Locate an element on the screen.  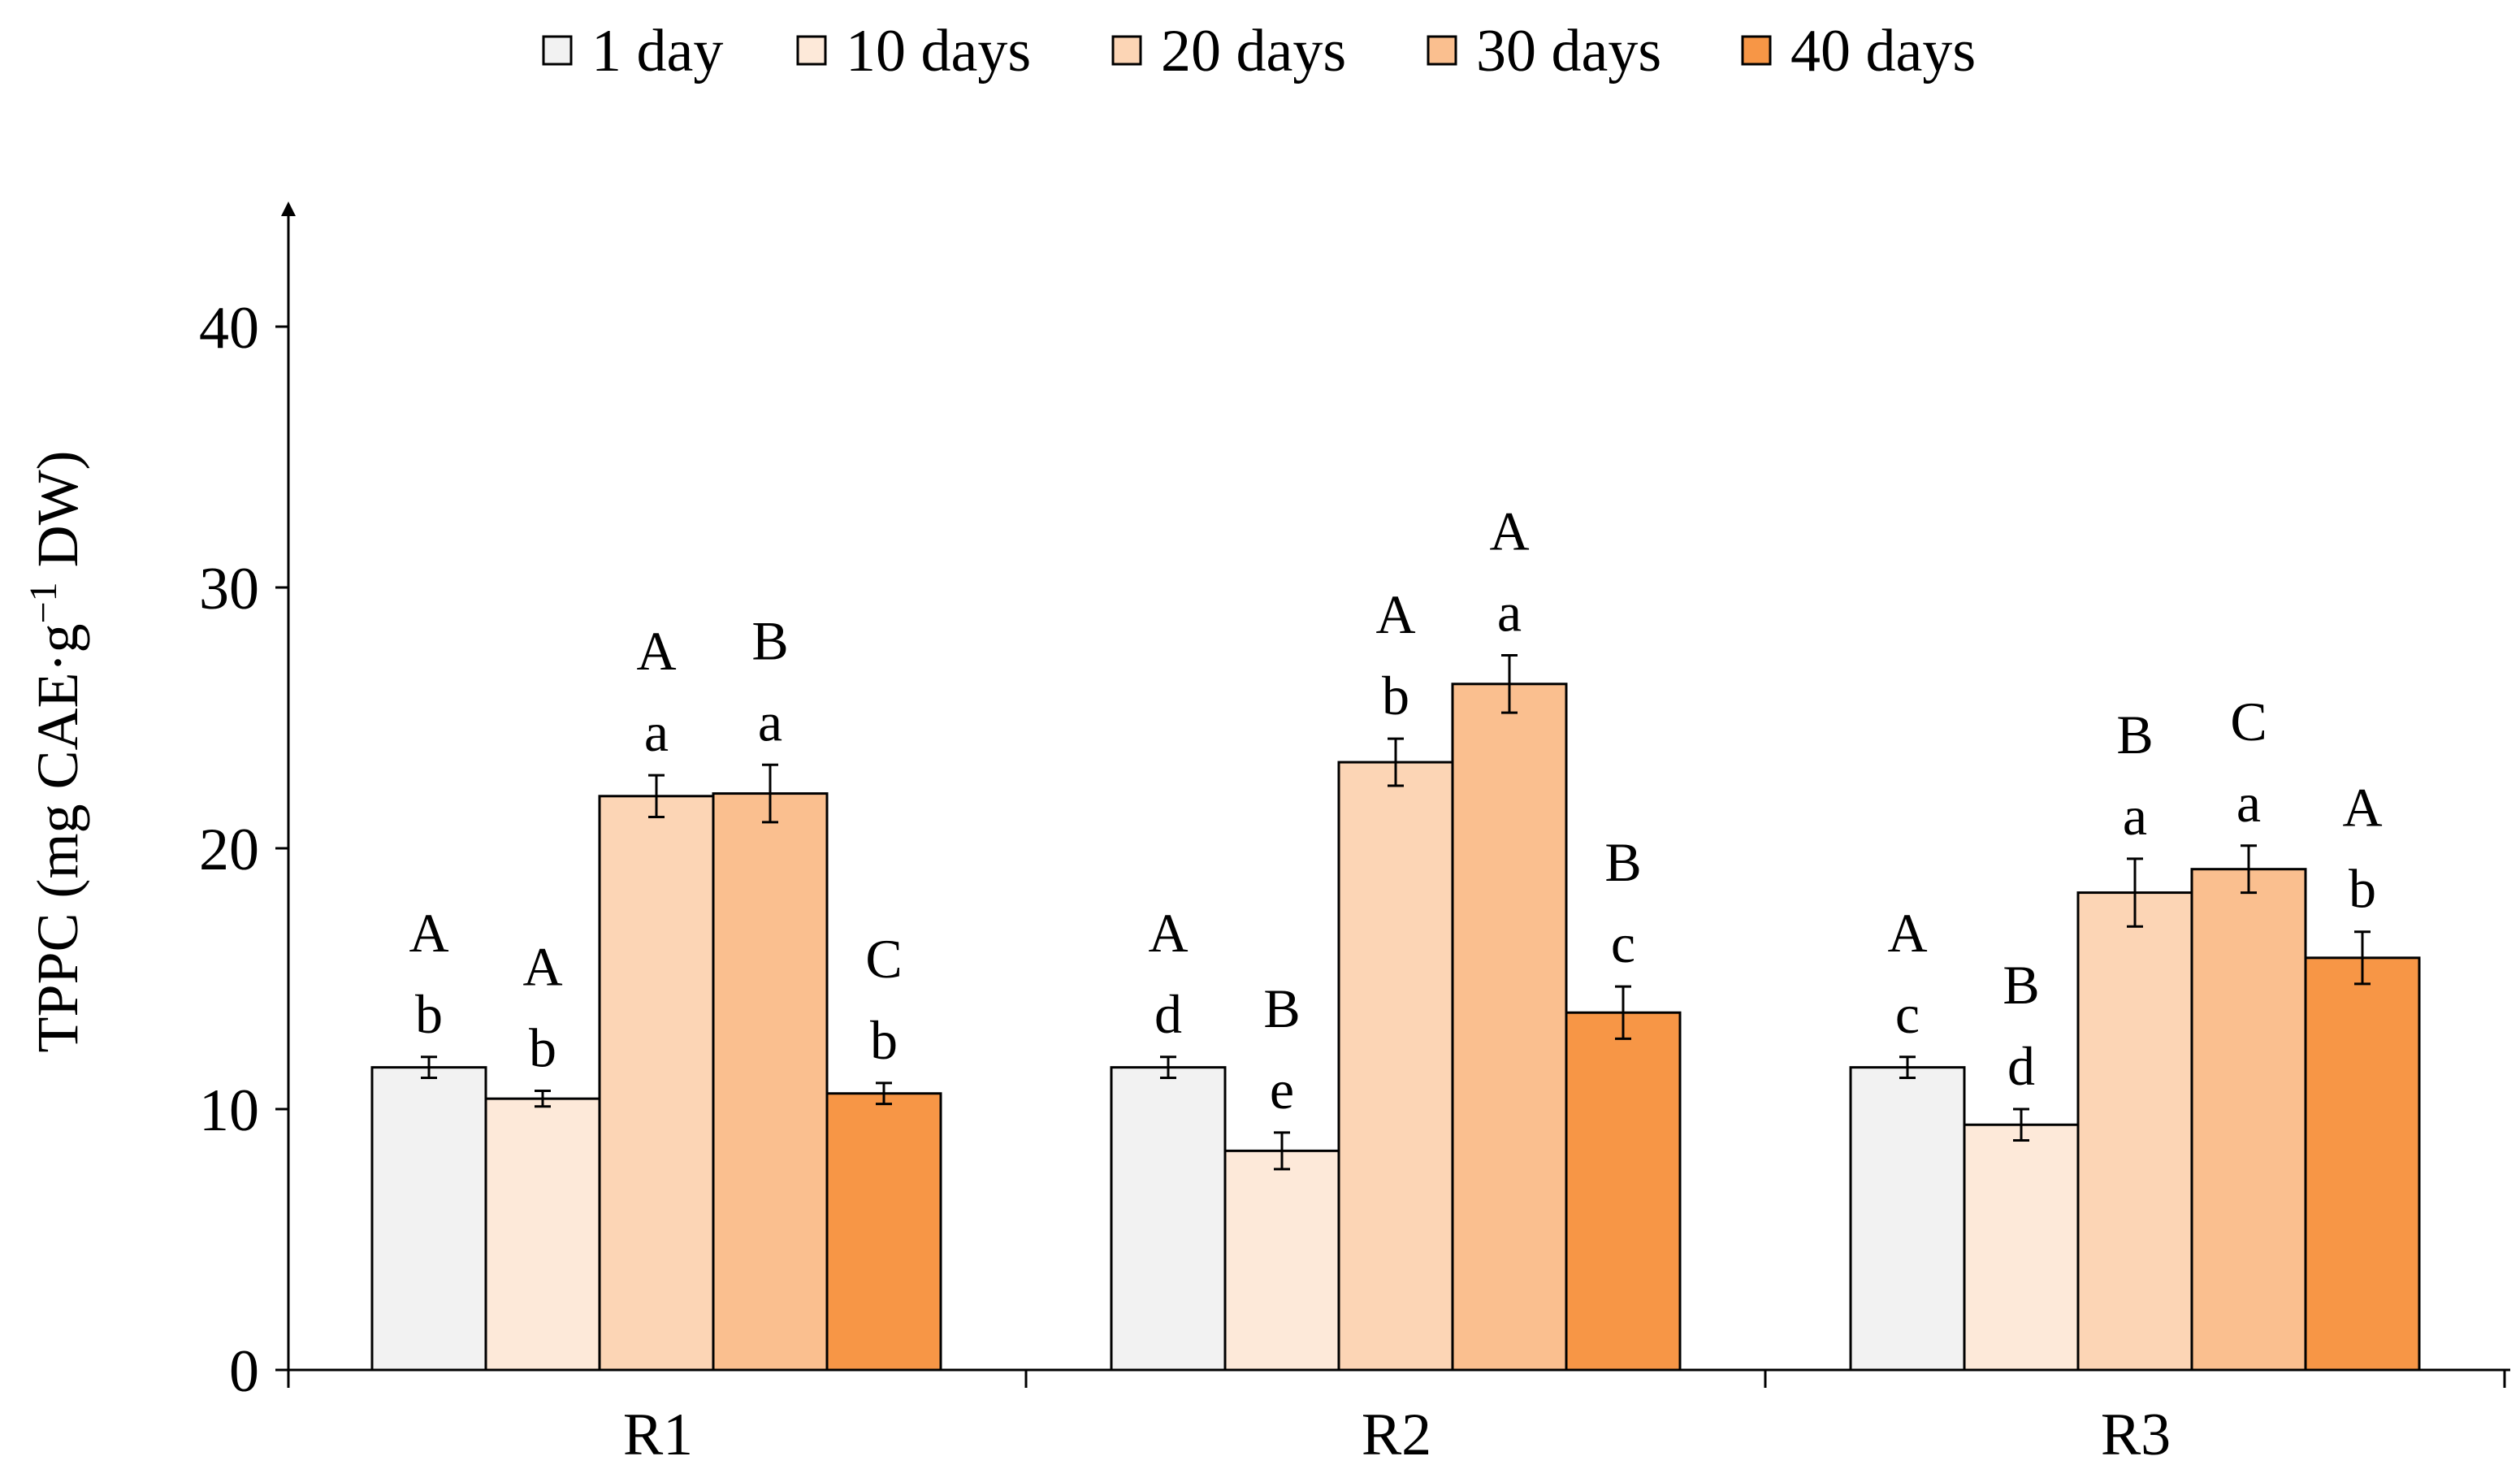
x-tick-label-r1: R1 is located at coordinates (658, 1435).